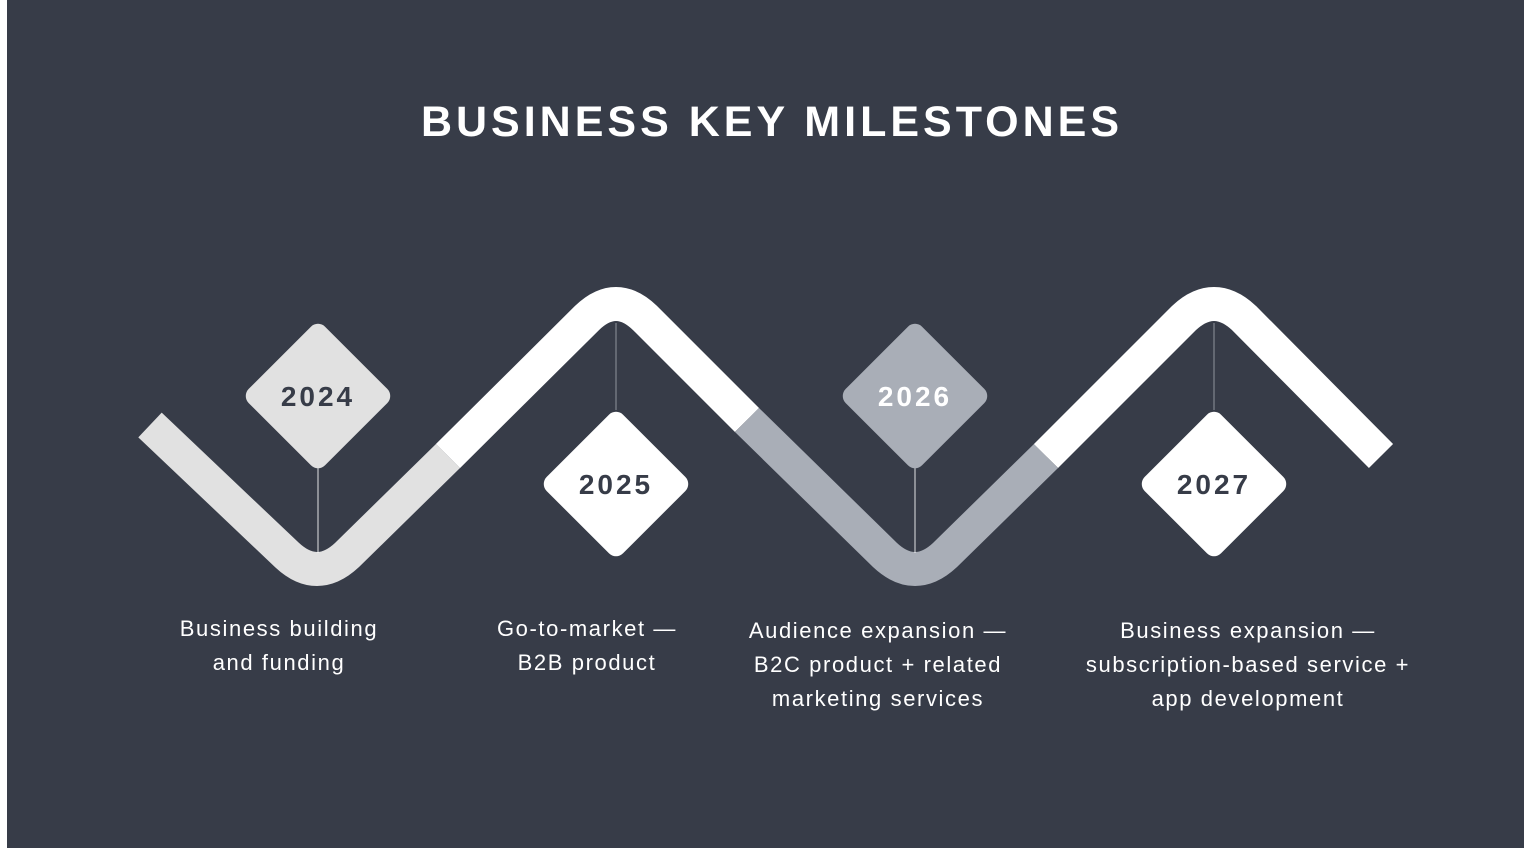 This screenshot has width=1524, height=849. What do you see at coordinates (878, 698) in the screenshot?
I see `description-line: marketing services` at bounding box center [878, 698].